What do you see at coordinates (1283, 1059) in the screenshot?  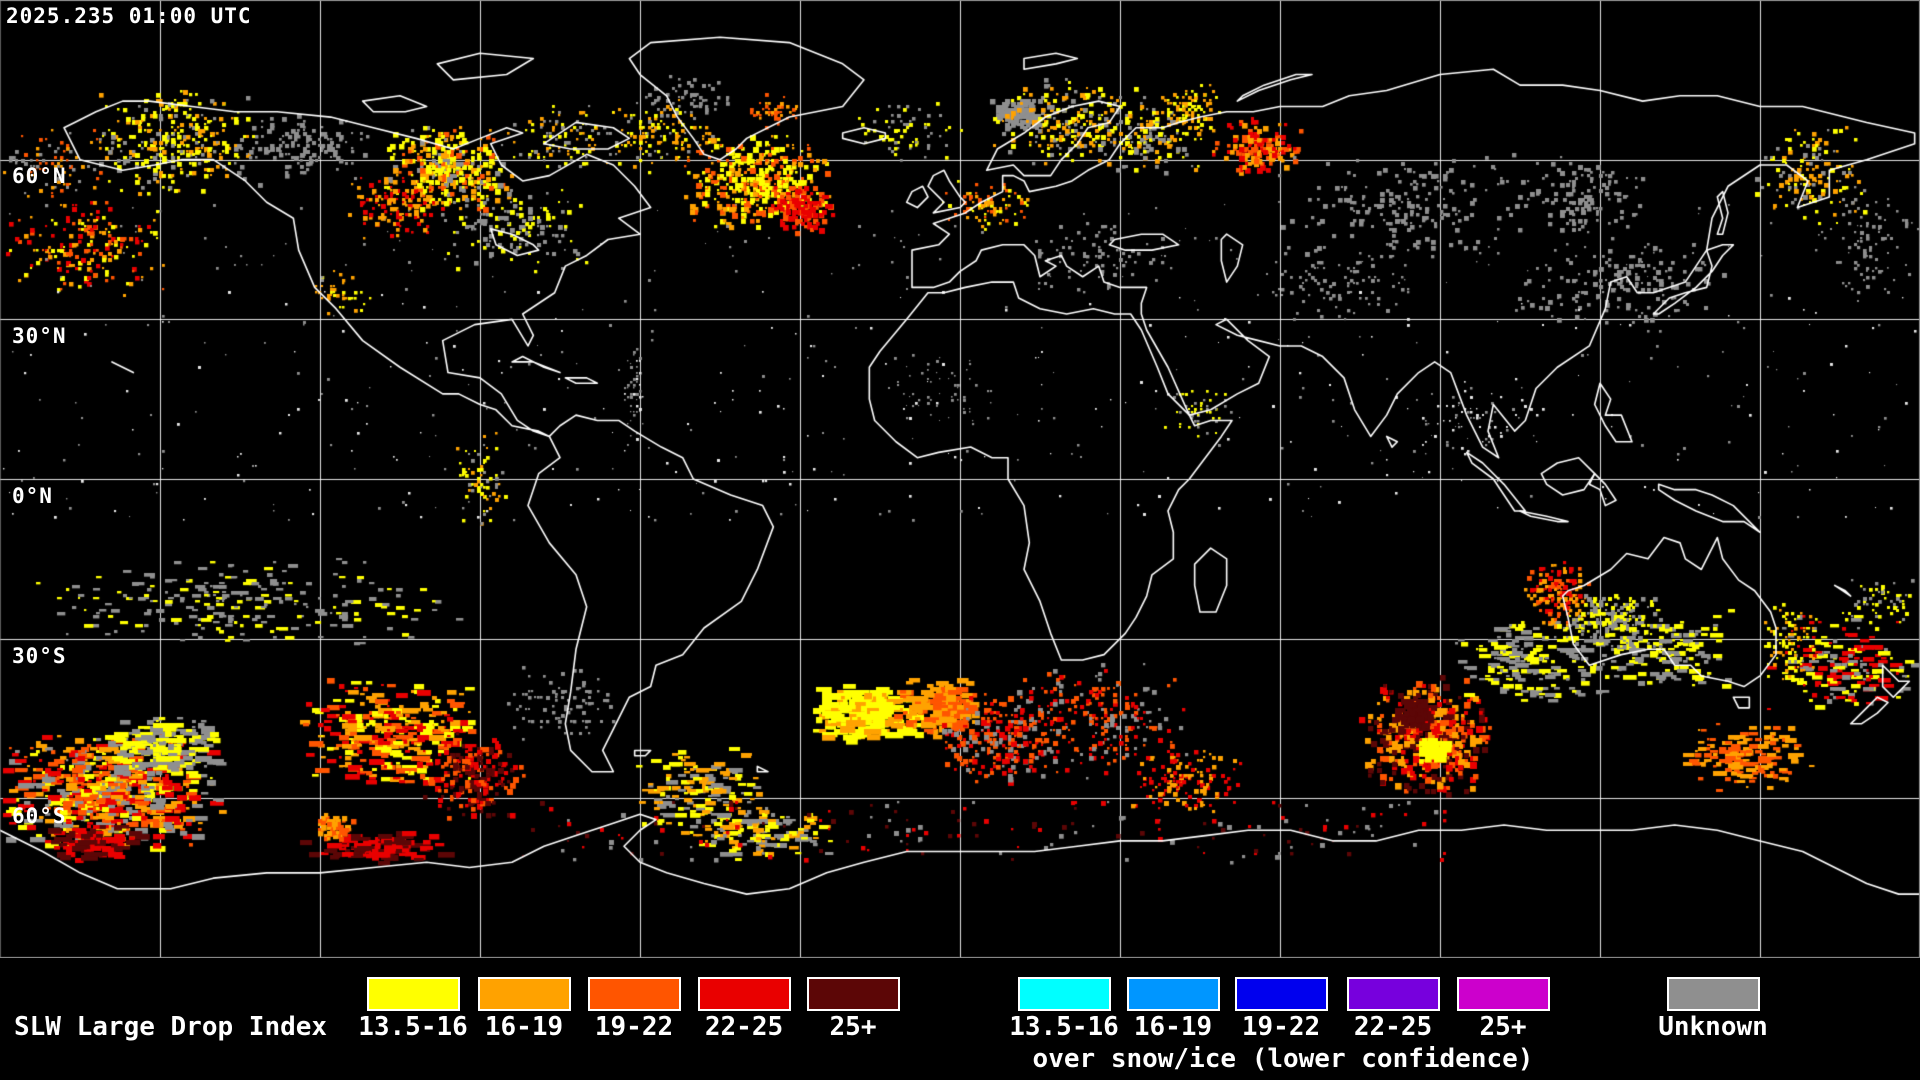 I see `legend-snow-ice-caption: over snow/ice (lower confidence)` at bounding box center [1283, 1059].